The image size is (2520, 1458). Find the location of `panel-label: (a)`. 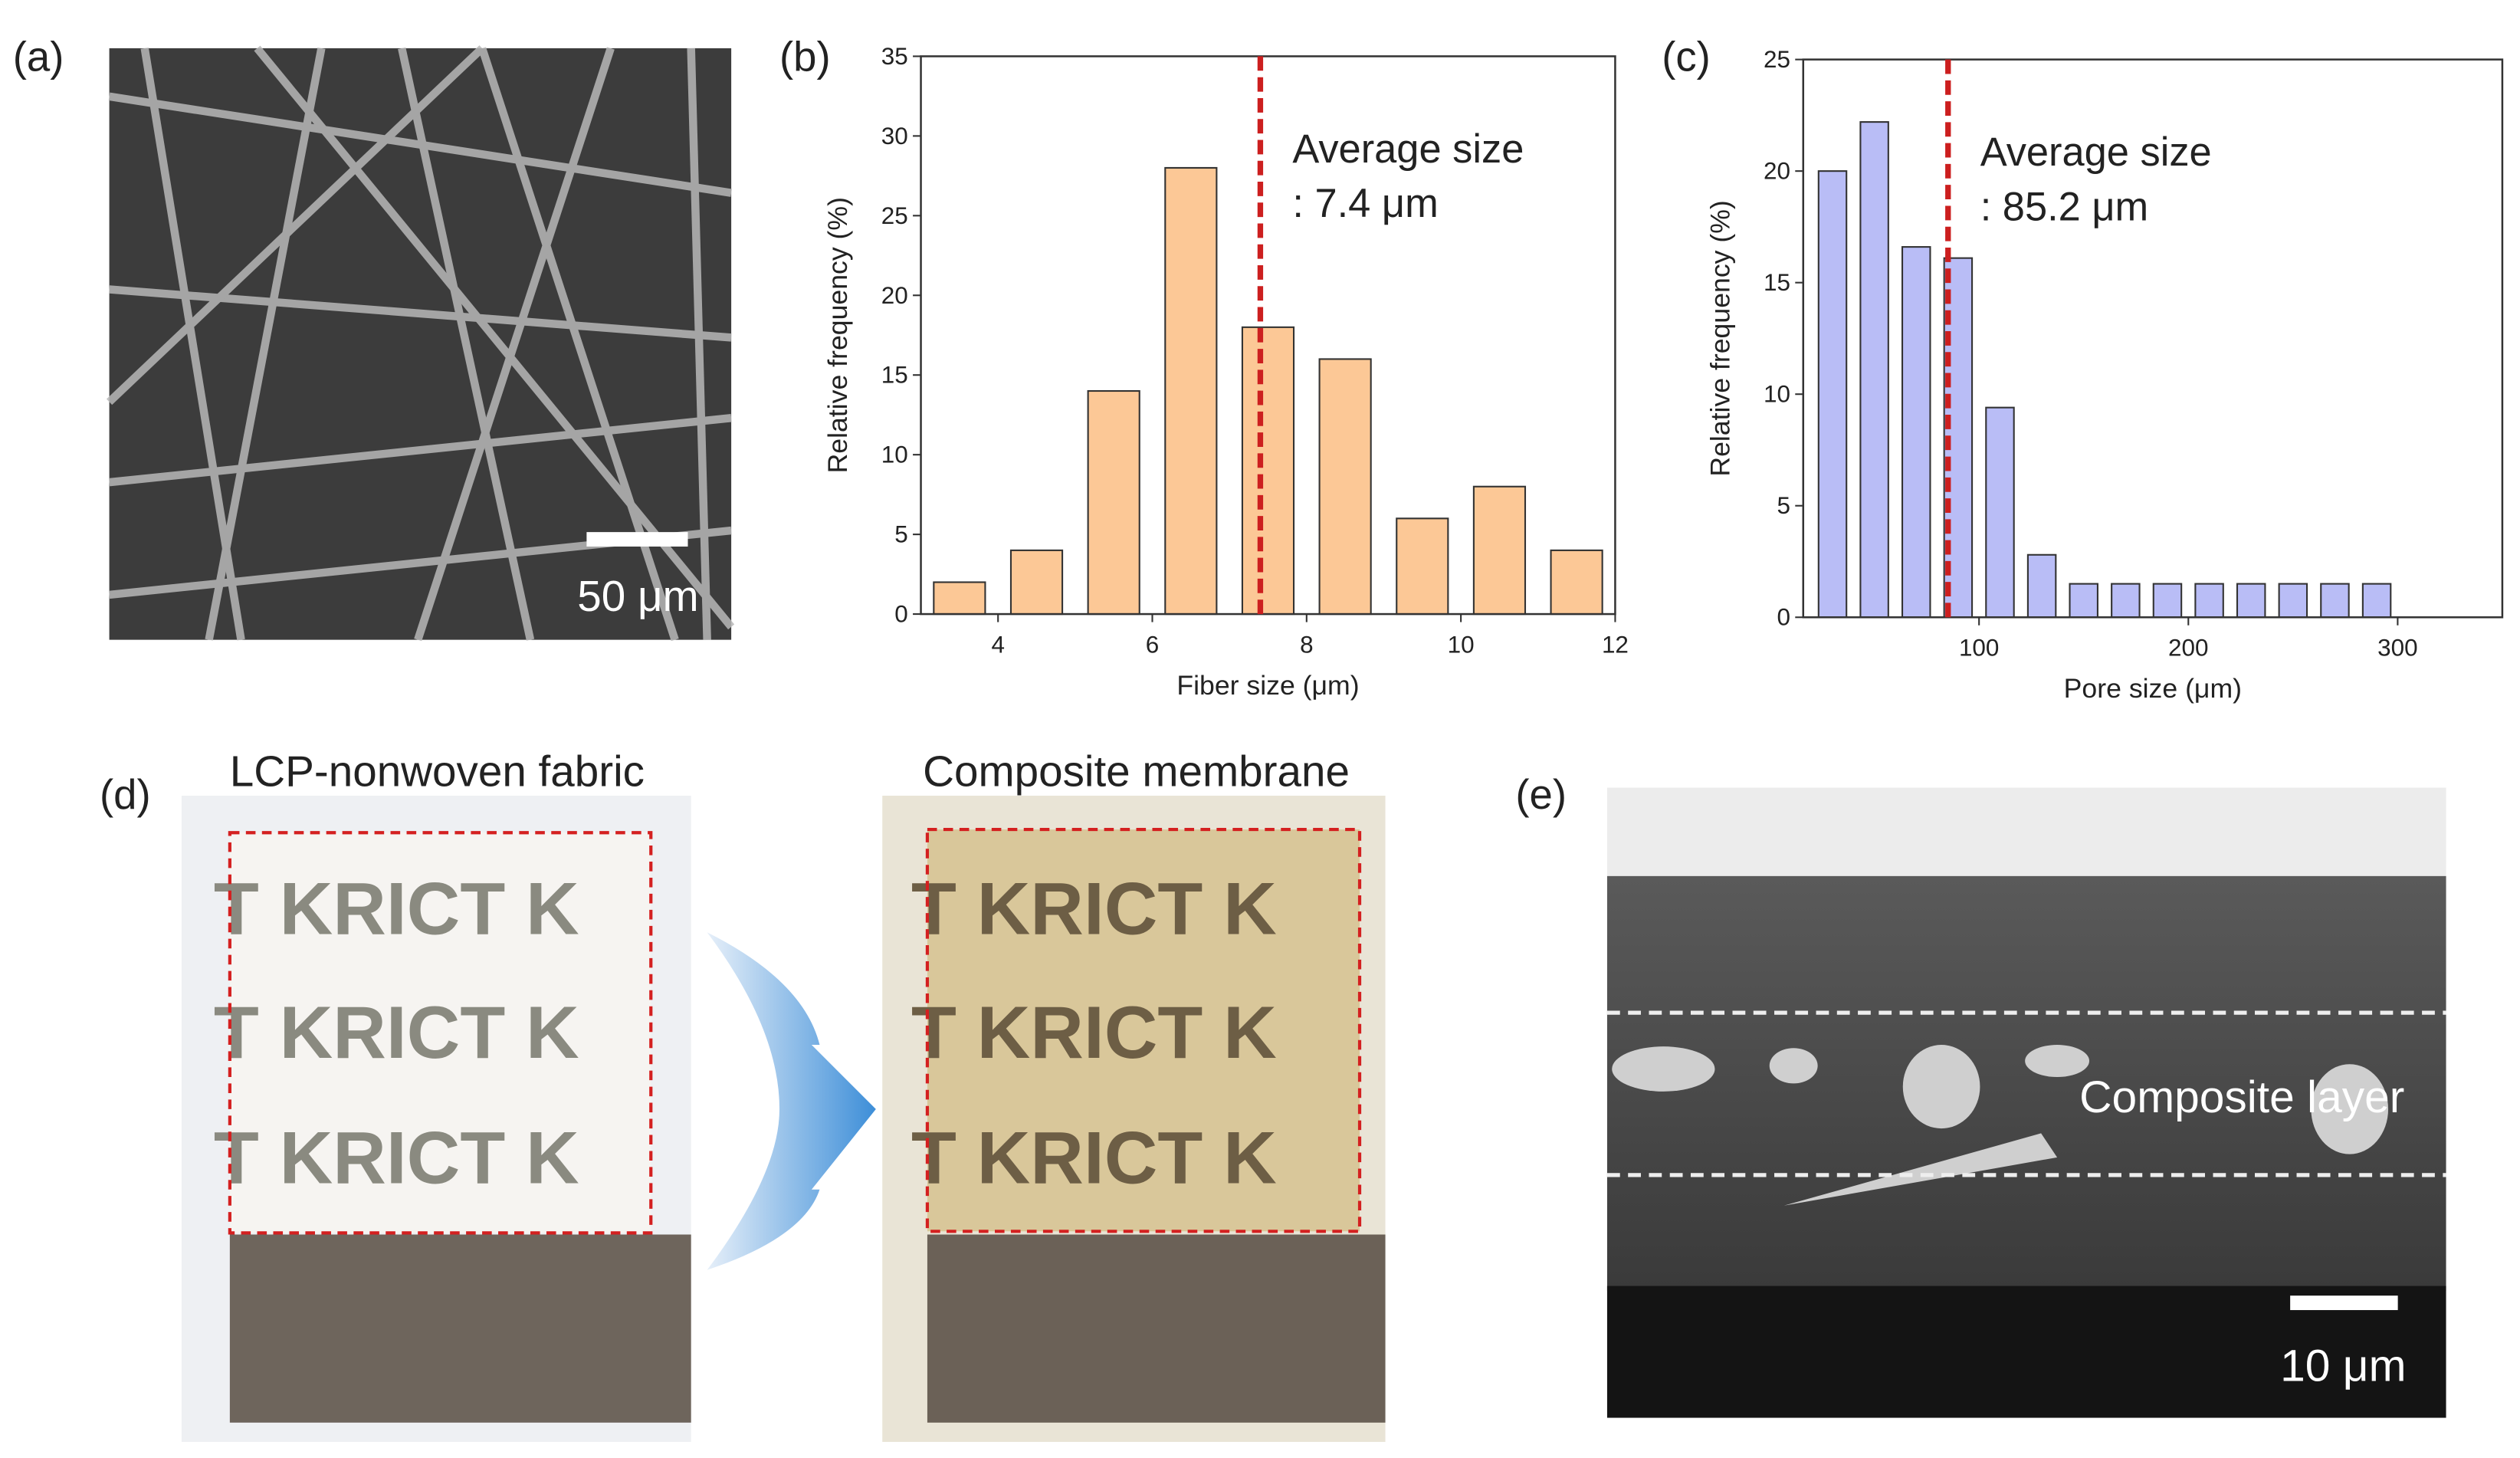

panel-label: (a) is located at coordinates (38, 56).